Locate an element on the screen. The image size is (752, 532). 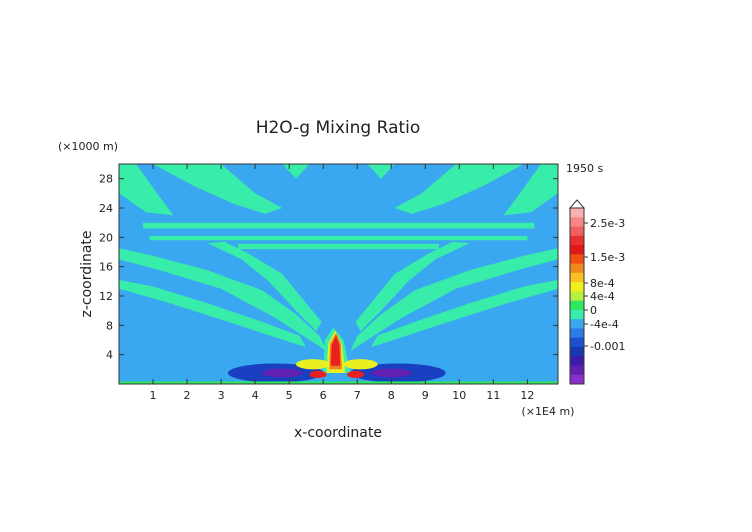
colorbar-arrow is located at coordinates (577, 204).